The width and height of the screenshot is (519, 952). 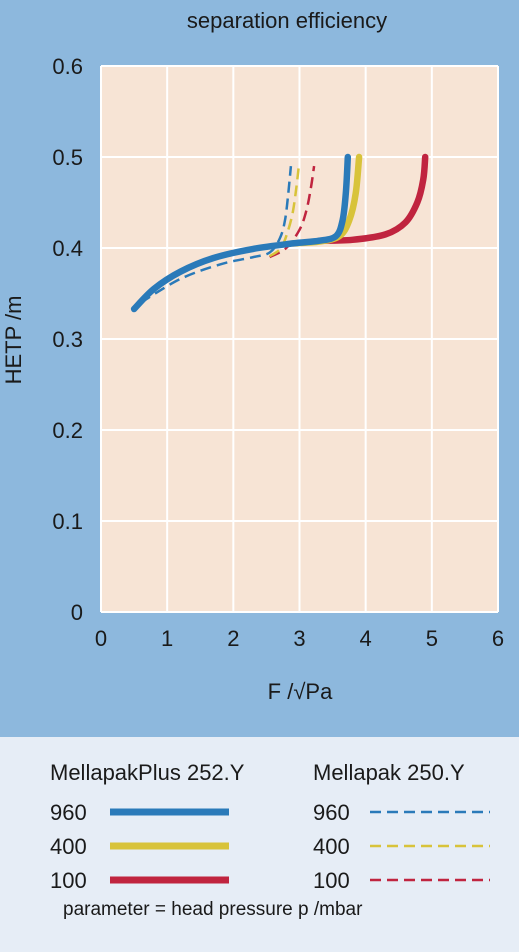 I want to click on legend-note: parameter = head pressure p /mbar, so click(x=213, y=909).